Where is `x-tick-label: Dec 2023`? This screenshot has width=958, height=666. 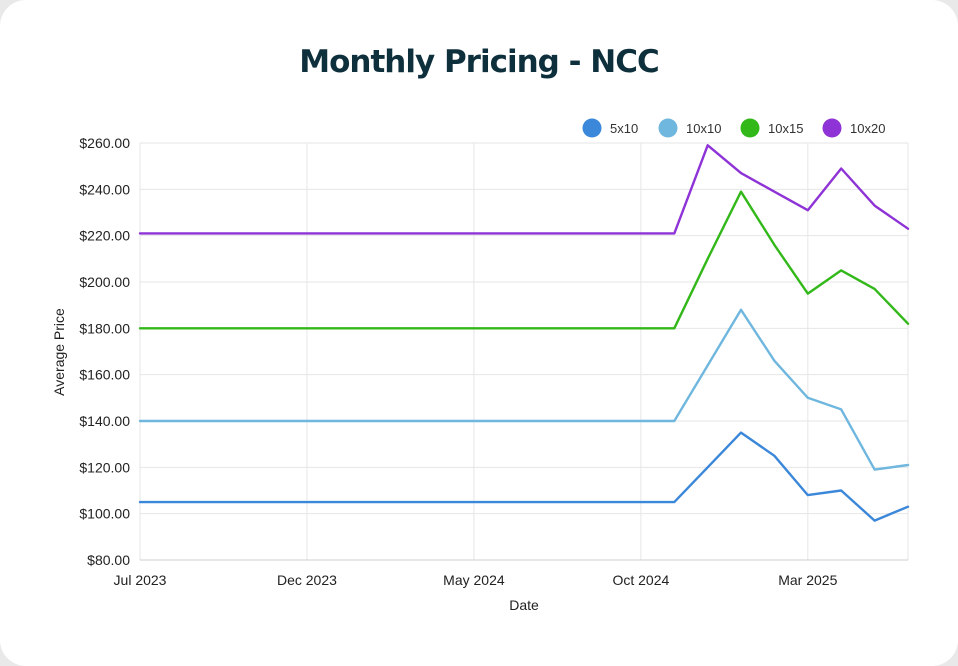
x-tick-label: Dec 2023 is located at coordinates (307, 580).